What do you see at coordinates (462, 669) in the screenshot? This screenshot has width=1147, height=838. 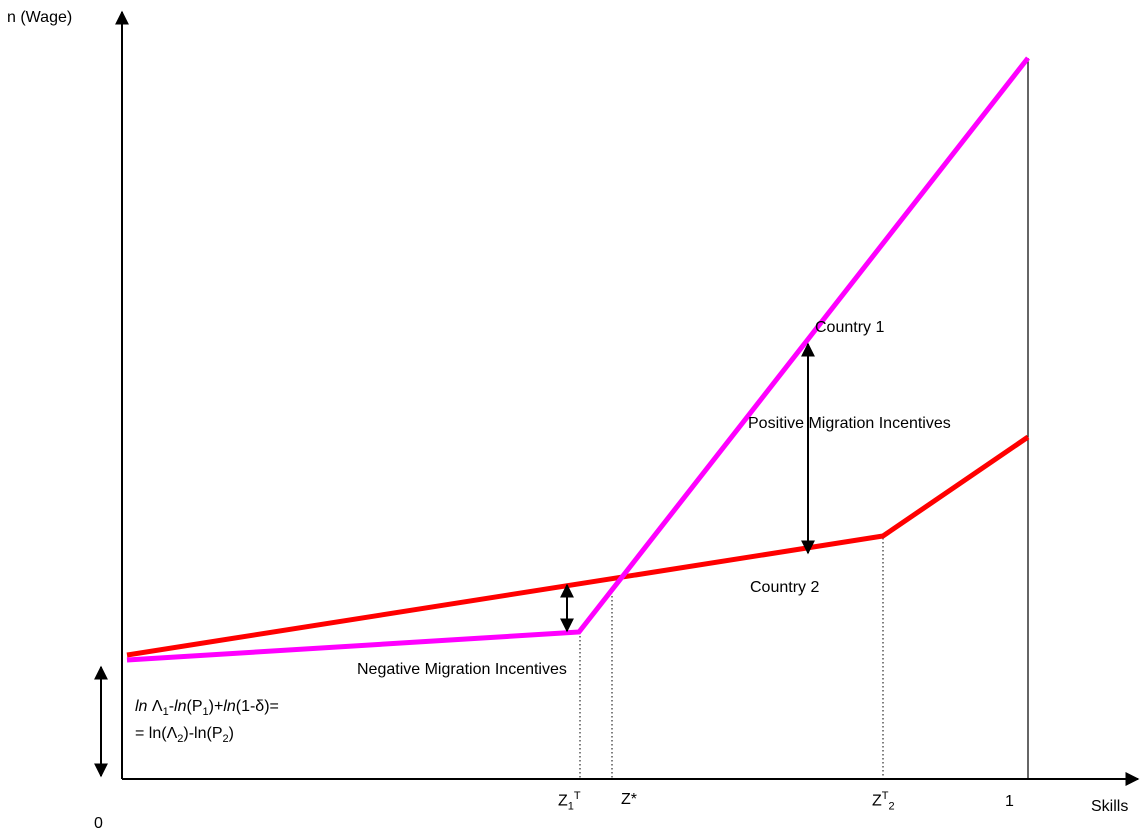 I see `negative-incentives-label: Negative Migration Incentives` at bounding box center [462, 669].